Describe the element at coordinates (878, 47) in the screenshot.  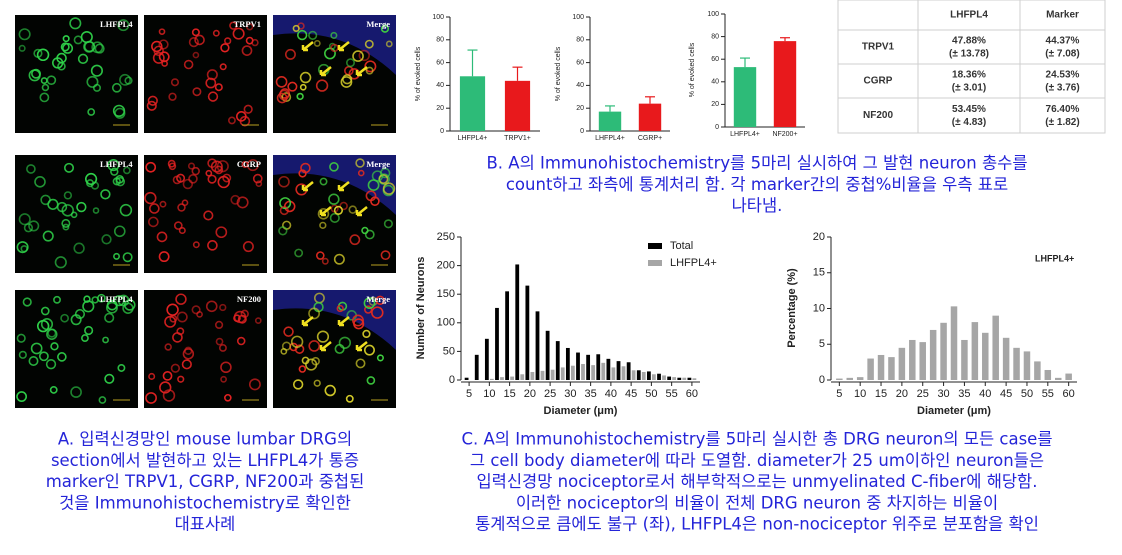
I see `row-label: TRPV1` at that location.